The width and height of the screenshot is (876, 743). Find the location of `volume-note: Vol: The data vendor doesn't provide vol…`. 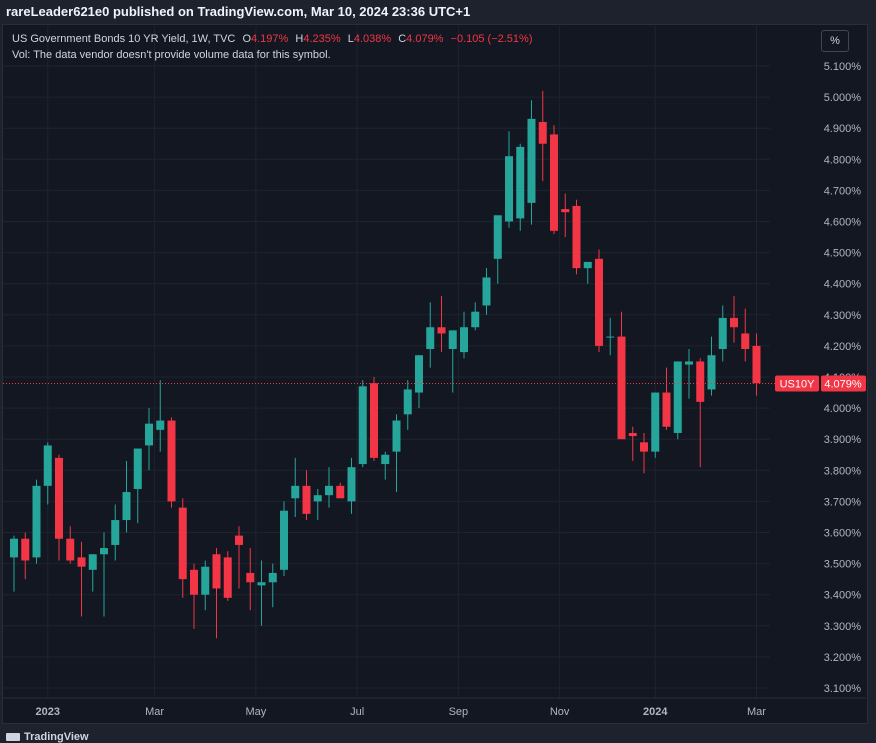

volume-note: Vol: The data vendor doesn't provide vol… is located at coordinates (171, 55).